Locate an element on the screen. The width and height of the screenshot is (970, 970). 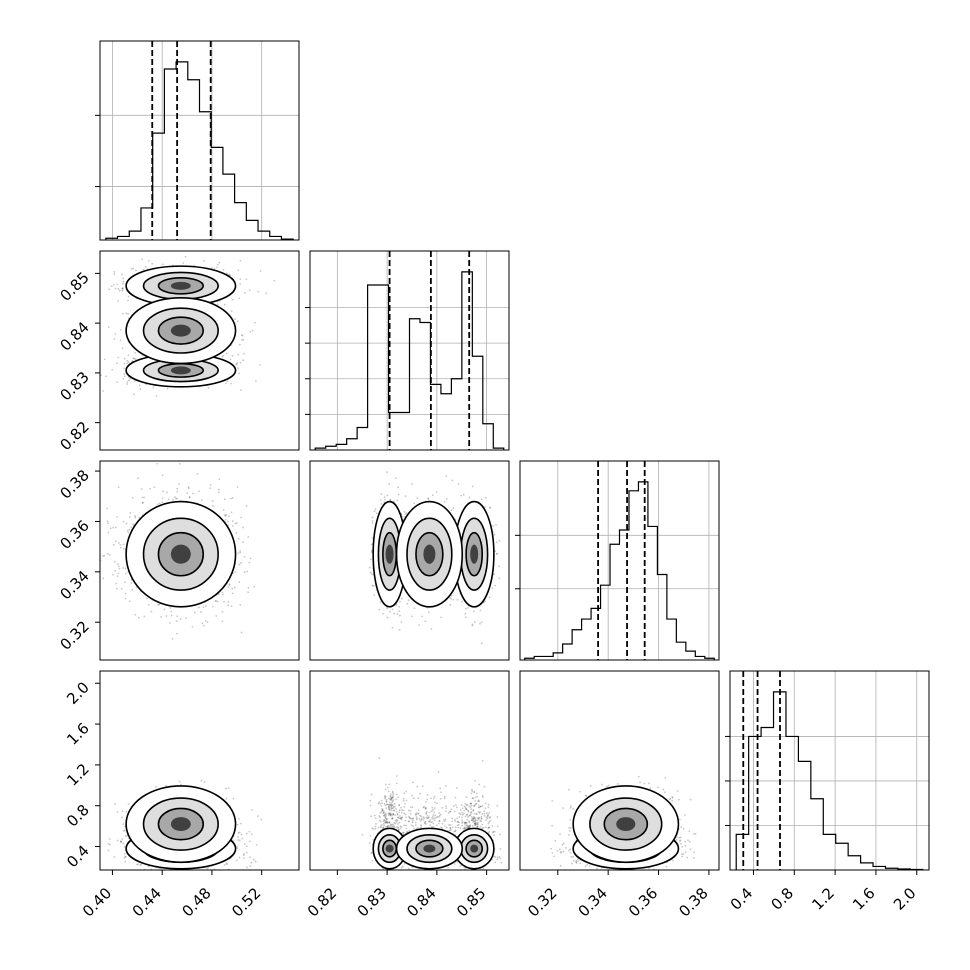
density-contour is located at coordinates (180, 285).